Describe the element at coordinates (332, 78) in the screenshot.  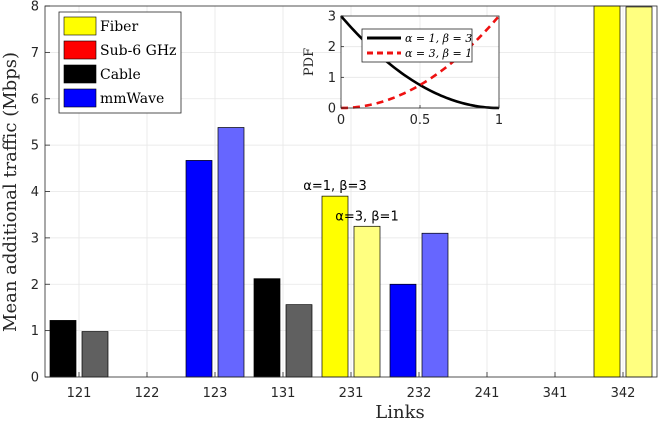
I see `inset-y-tick-label: 1` at that location.